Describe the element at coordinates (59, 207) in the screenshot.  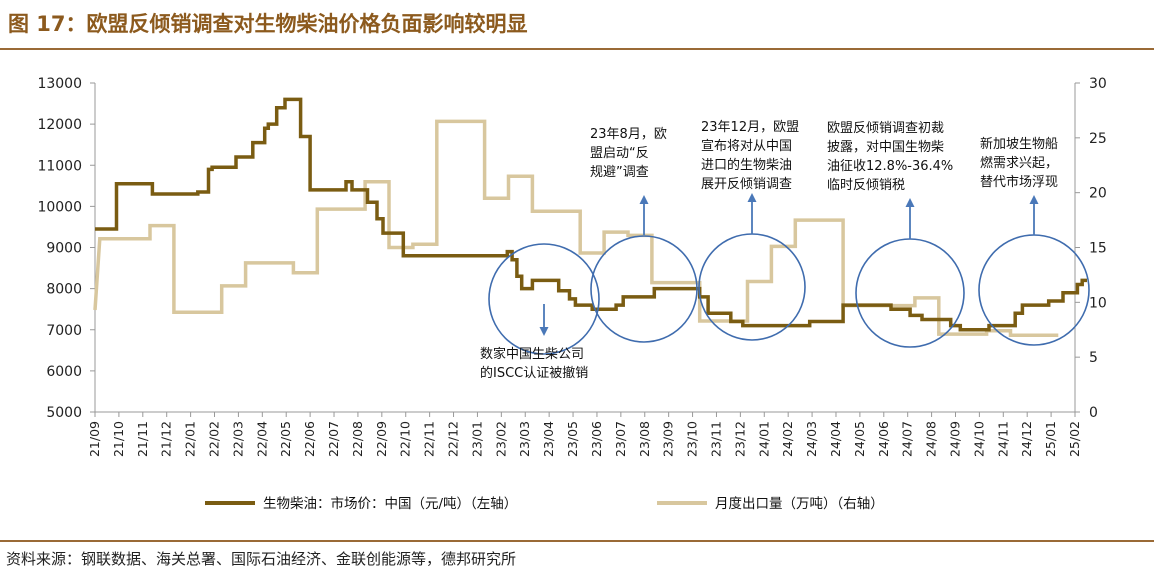
I see `y-left-tick-label: 10000` at that location.